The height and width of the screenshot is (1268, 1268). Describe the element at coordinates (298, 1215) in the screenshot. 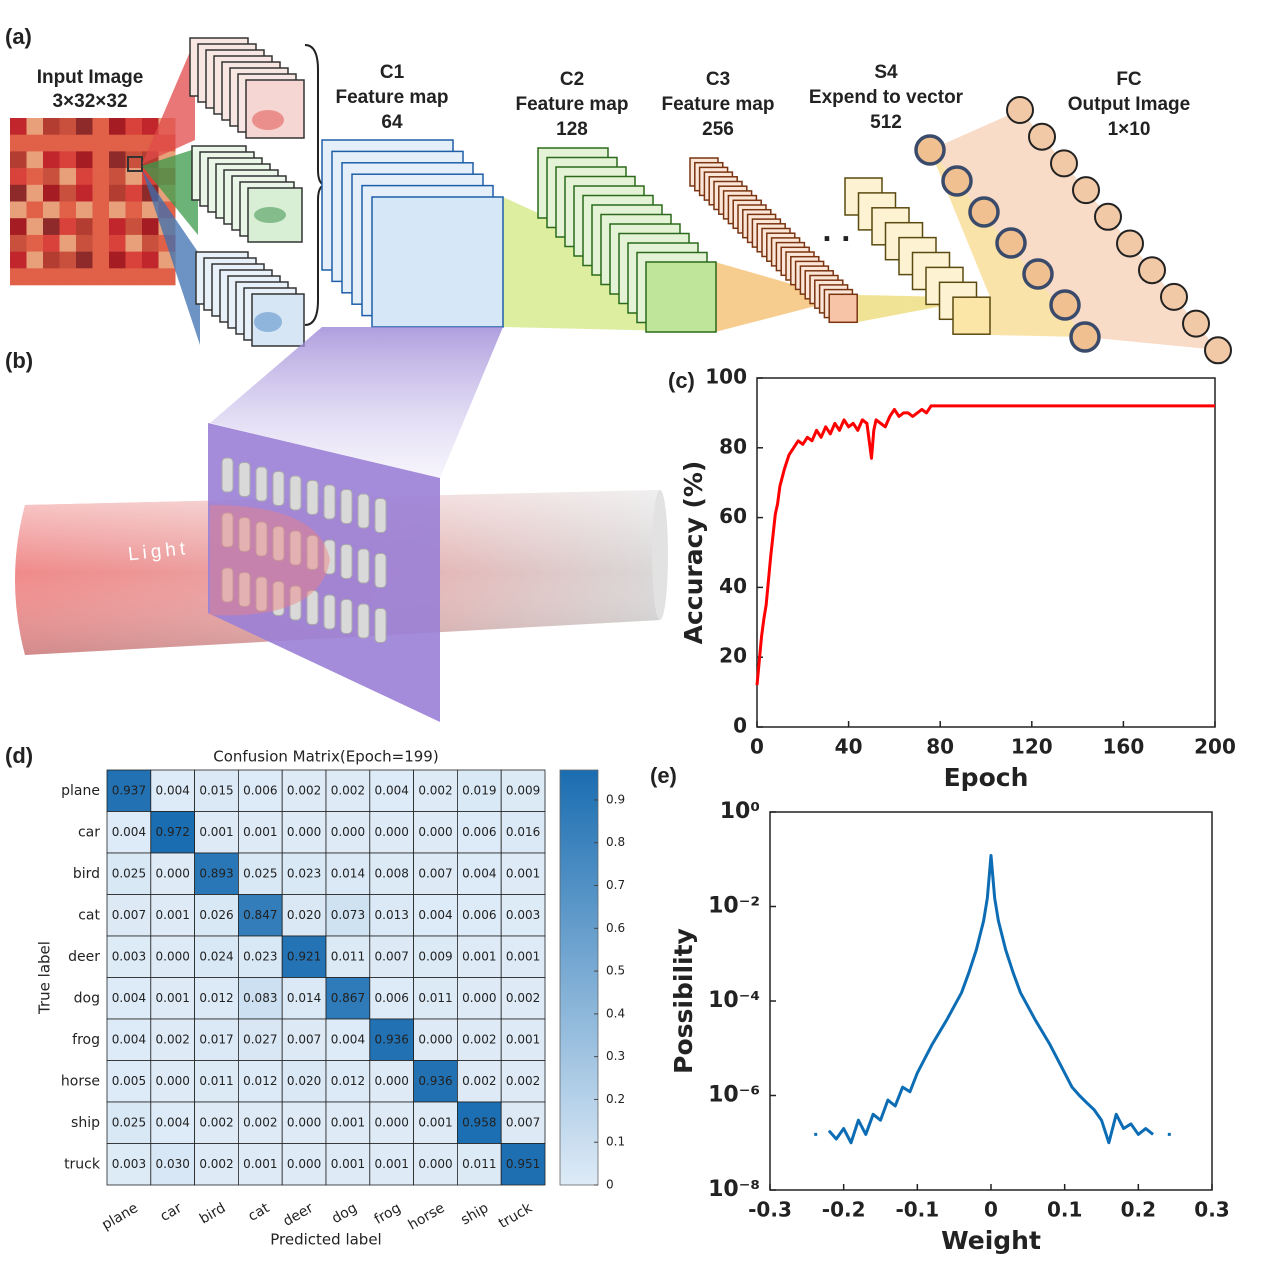

I see `x-tick-label: deer` at that location.